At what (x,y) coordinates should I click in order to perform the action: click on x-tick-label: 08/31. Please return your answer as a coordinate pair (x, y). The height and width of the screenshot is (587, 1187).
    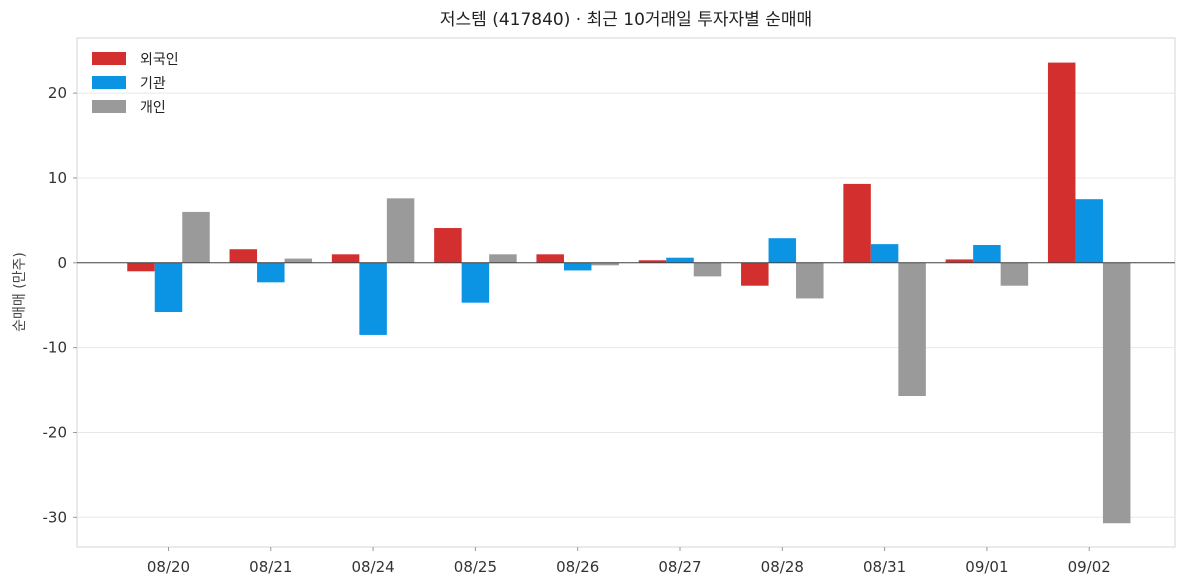
    Looking at the image, I should click on (884, 567).